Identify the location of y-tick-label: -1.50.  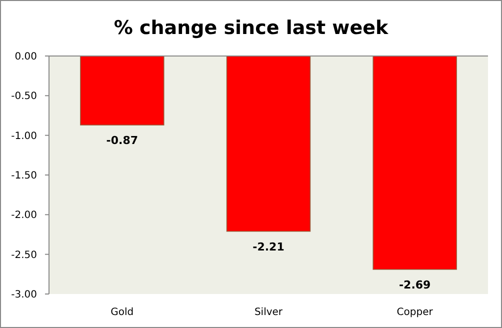
(24, 176).